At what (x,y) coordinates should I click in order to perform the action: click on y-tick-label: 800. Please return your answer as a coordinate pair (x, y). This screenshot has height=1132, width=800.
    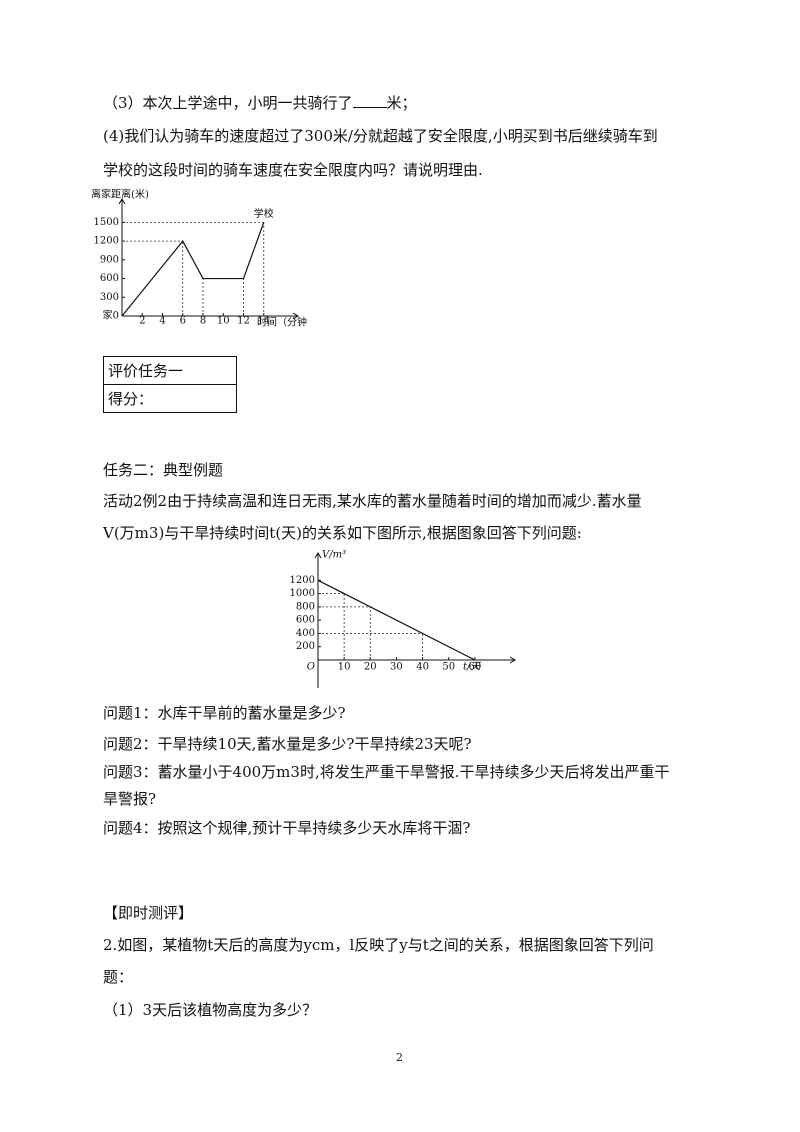
    Looking at the image, I should click on (305, 606).